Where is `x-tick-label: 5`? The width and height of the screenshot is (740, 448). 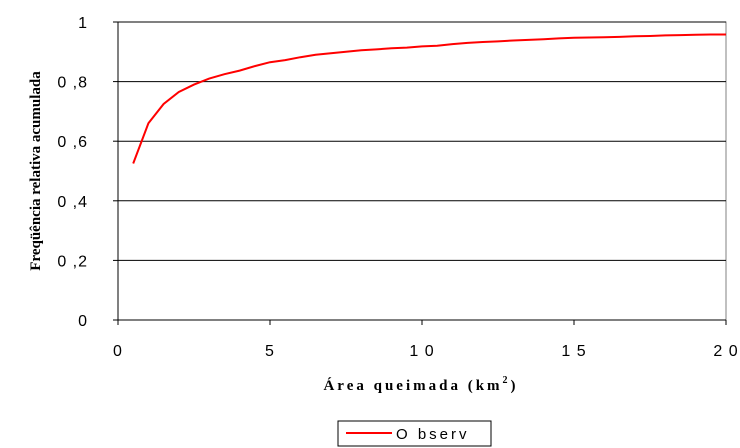
x-tick-label: 5 is located at coordinates (270, 351).